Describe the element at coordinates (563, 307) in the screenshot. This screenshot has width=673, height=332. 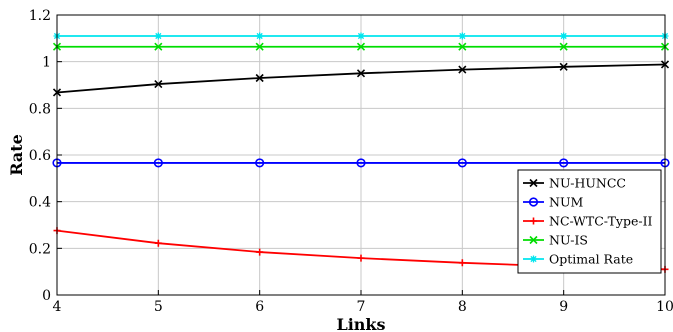
I see `x-tick-label: 9` at that location.